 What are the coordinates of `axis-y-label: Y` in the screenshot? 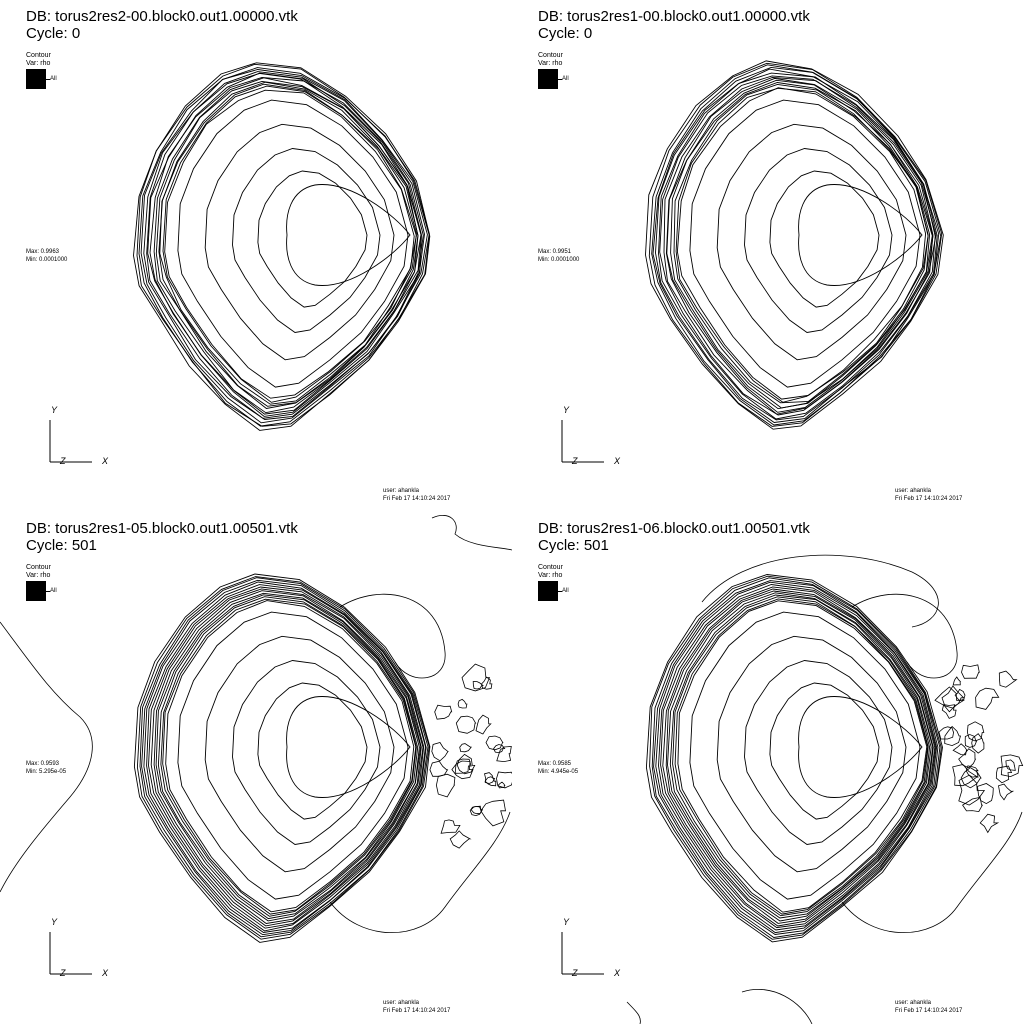 It's located at (566, 410).